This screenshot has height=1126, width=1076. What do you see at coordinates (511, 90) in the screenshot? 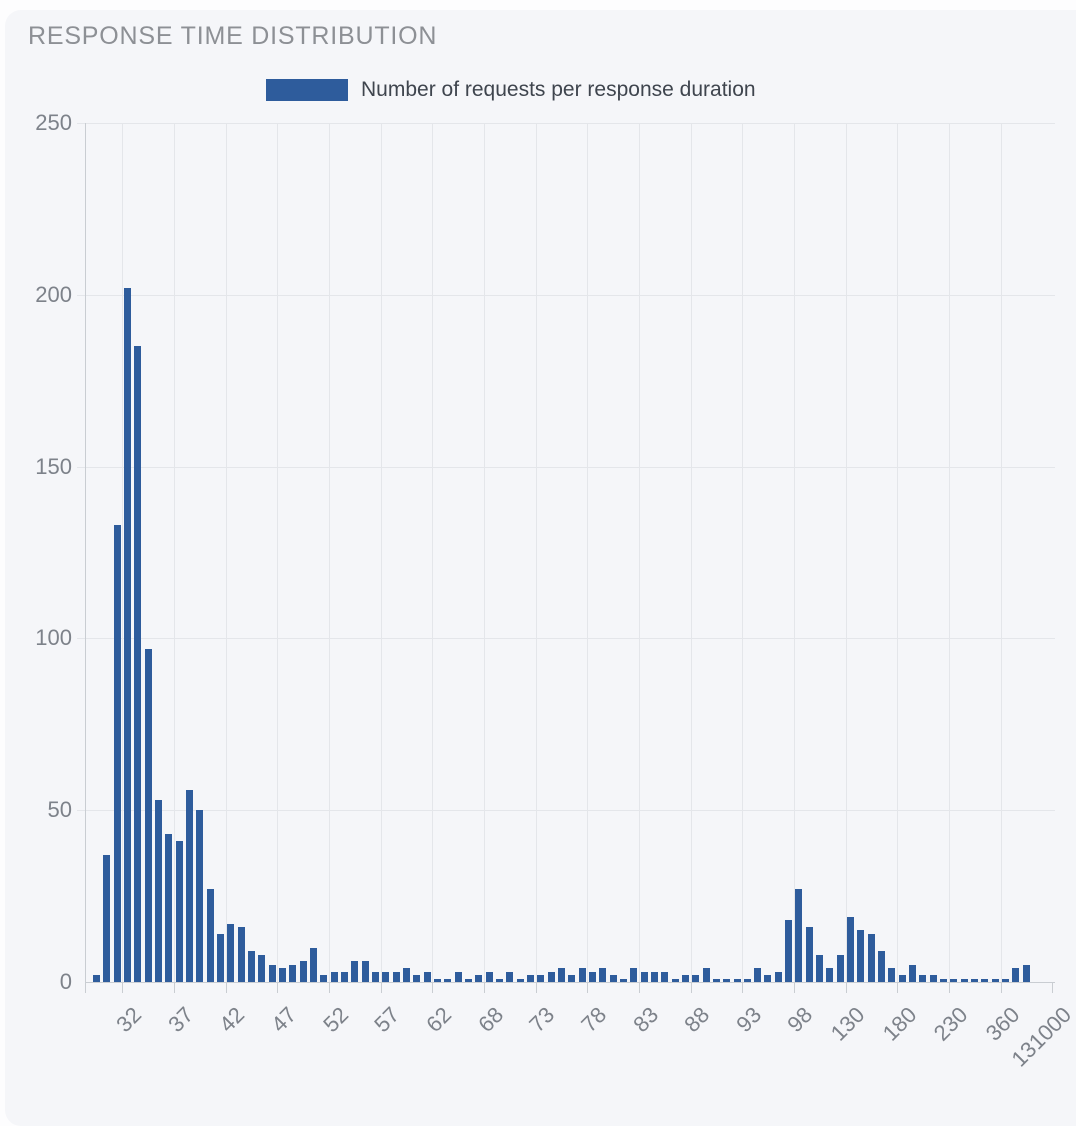
I see `chart-legend: Number of requests per response duration` at bounding box center [511, 90].